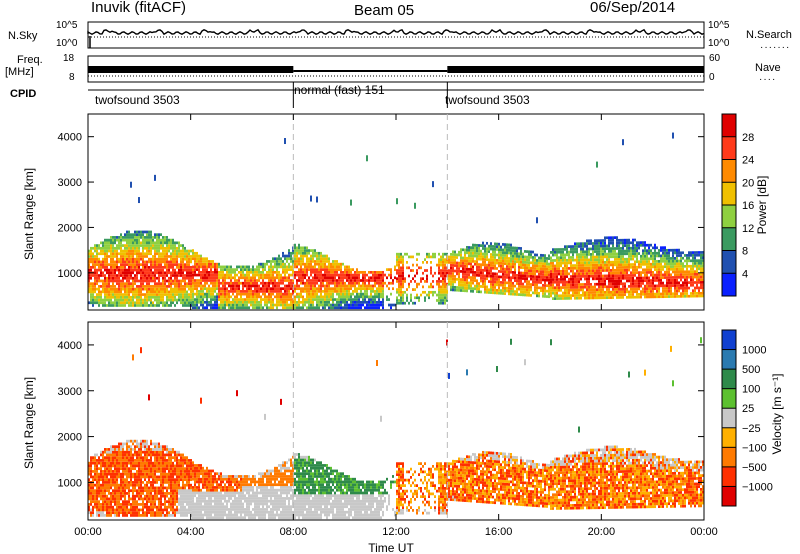  Describe the element at coordinates (769, 35) in the screenshot. I see `nsearch-label: N.Search` at that location.